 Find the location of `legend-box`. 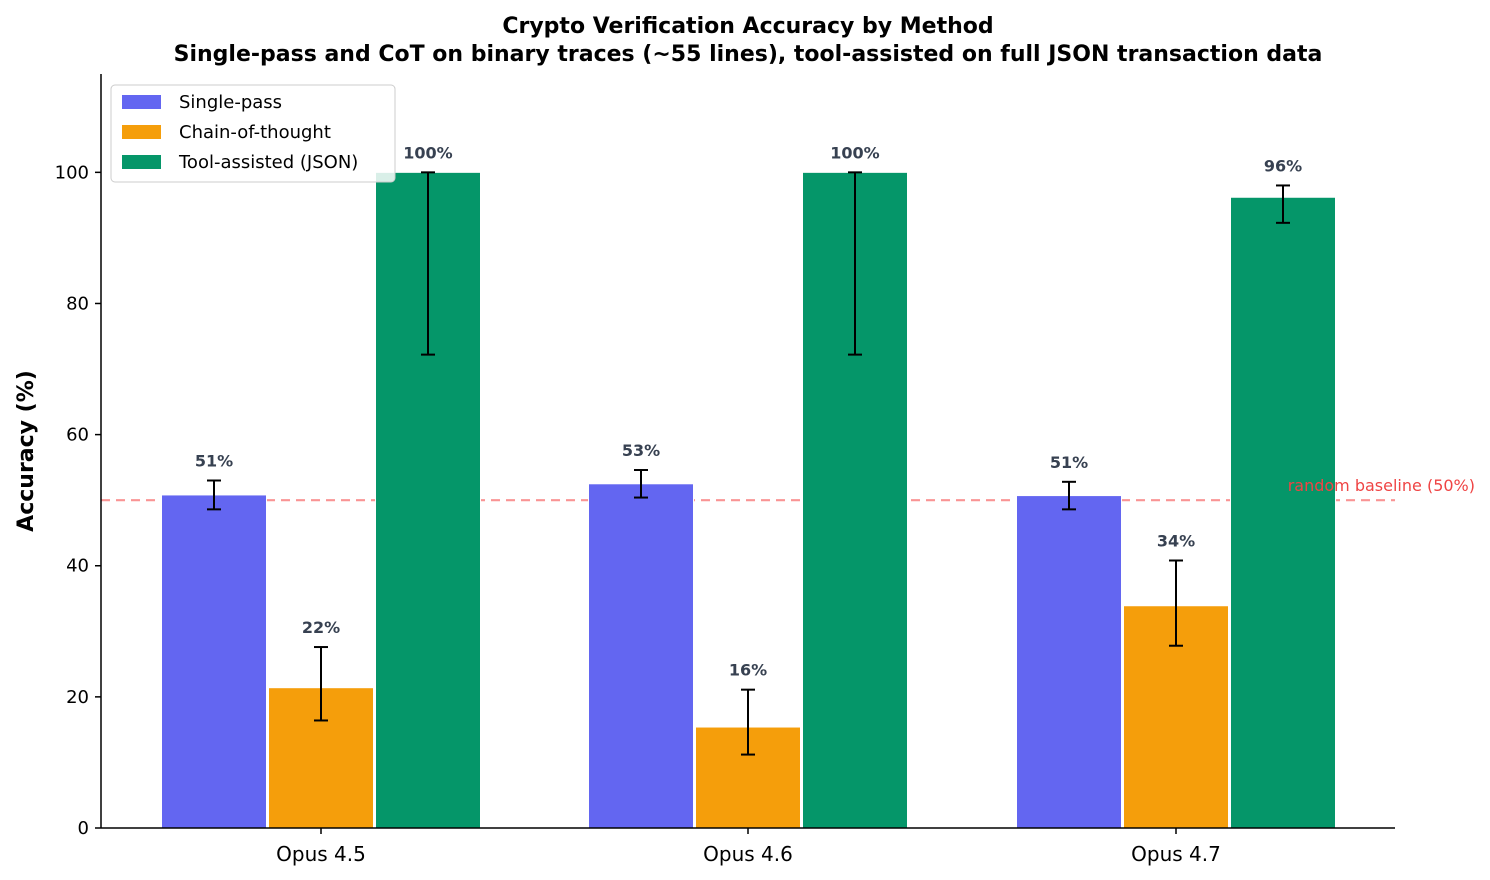

legend-box is located at coordinates (253, 133).